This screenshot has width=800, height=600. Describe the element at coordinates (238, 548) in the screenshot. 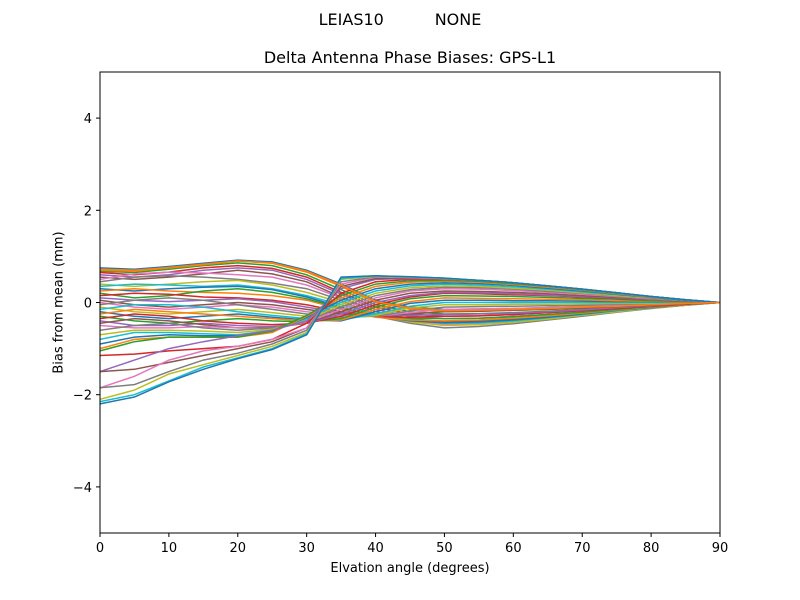

I see `x-tick-label: 20` at that location.